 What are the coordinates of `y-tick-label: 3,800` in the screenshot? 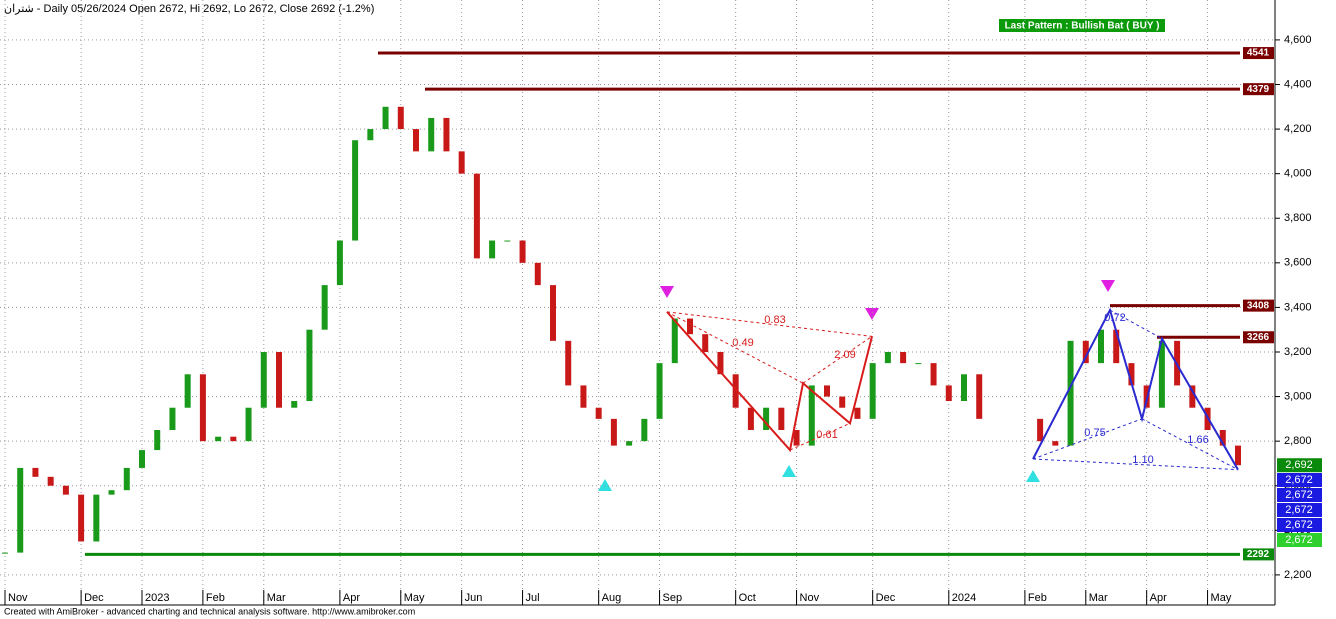 It's located at (1298, 218).